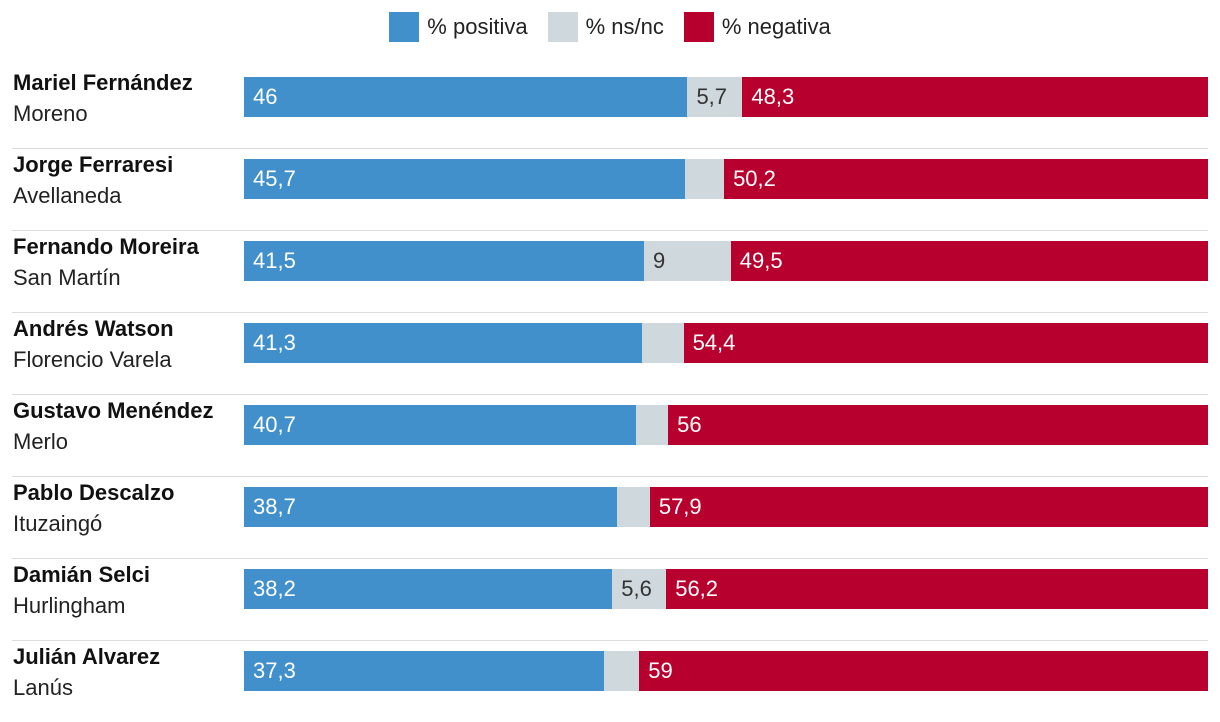 Image resolution: width=1220 pixels, height=722 pixels. I want to click on chart-row: Julián Alvarez Lanús 37,3 59, so click(610, 681).